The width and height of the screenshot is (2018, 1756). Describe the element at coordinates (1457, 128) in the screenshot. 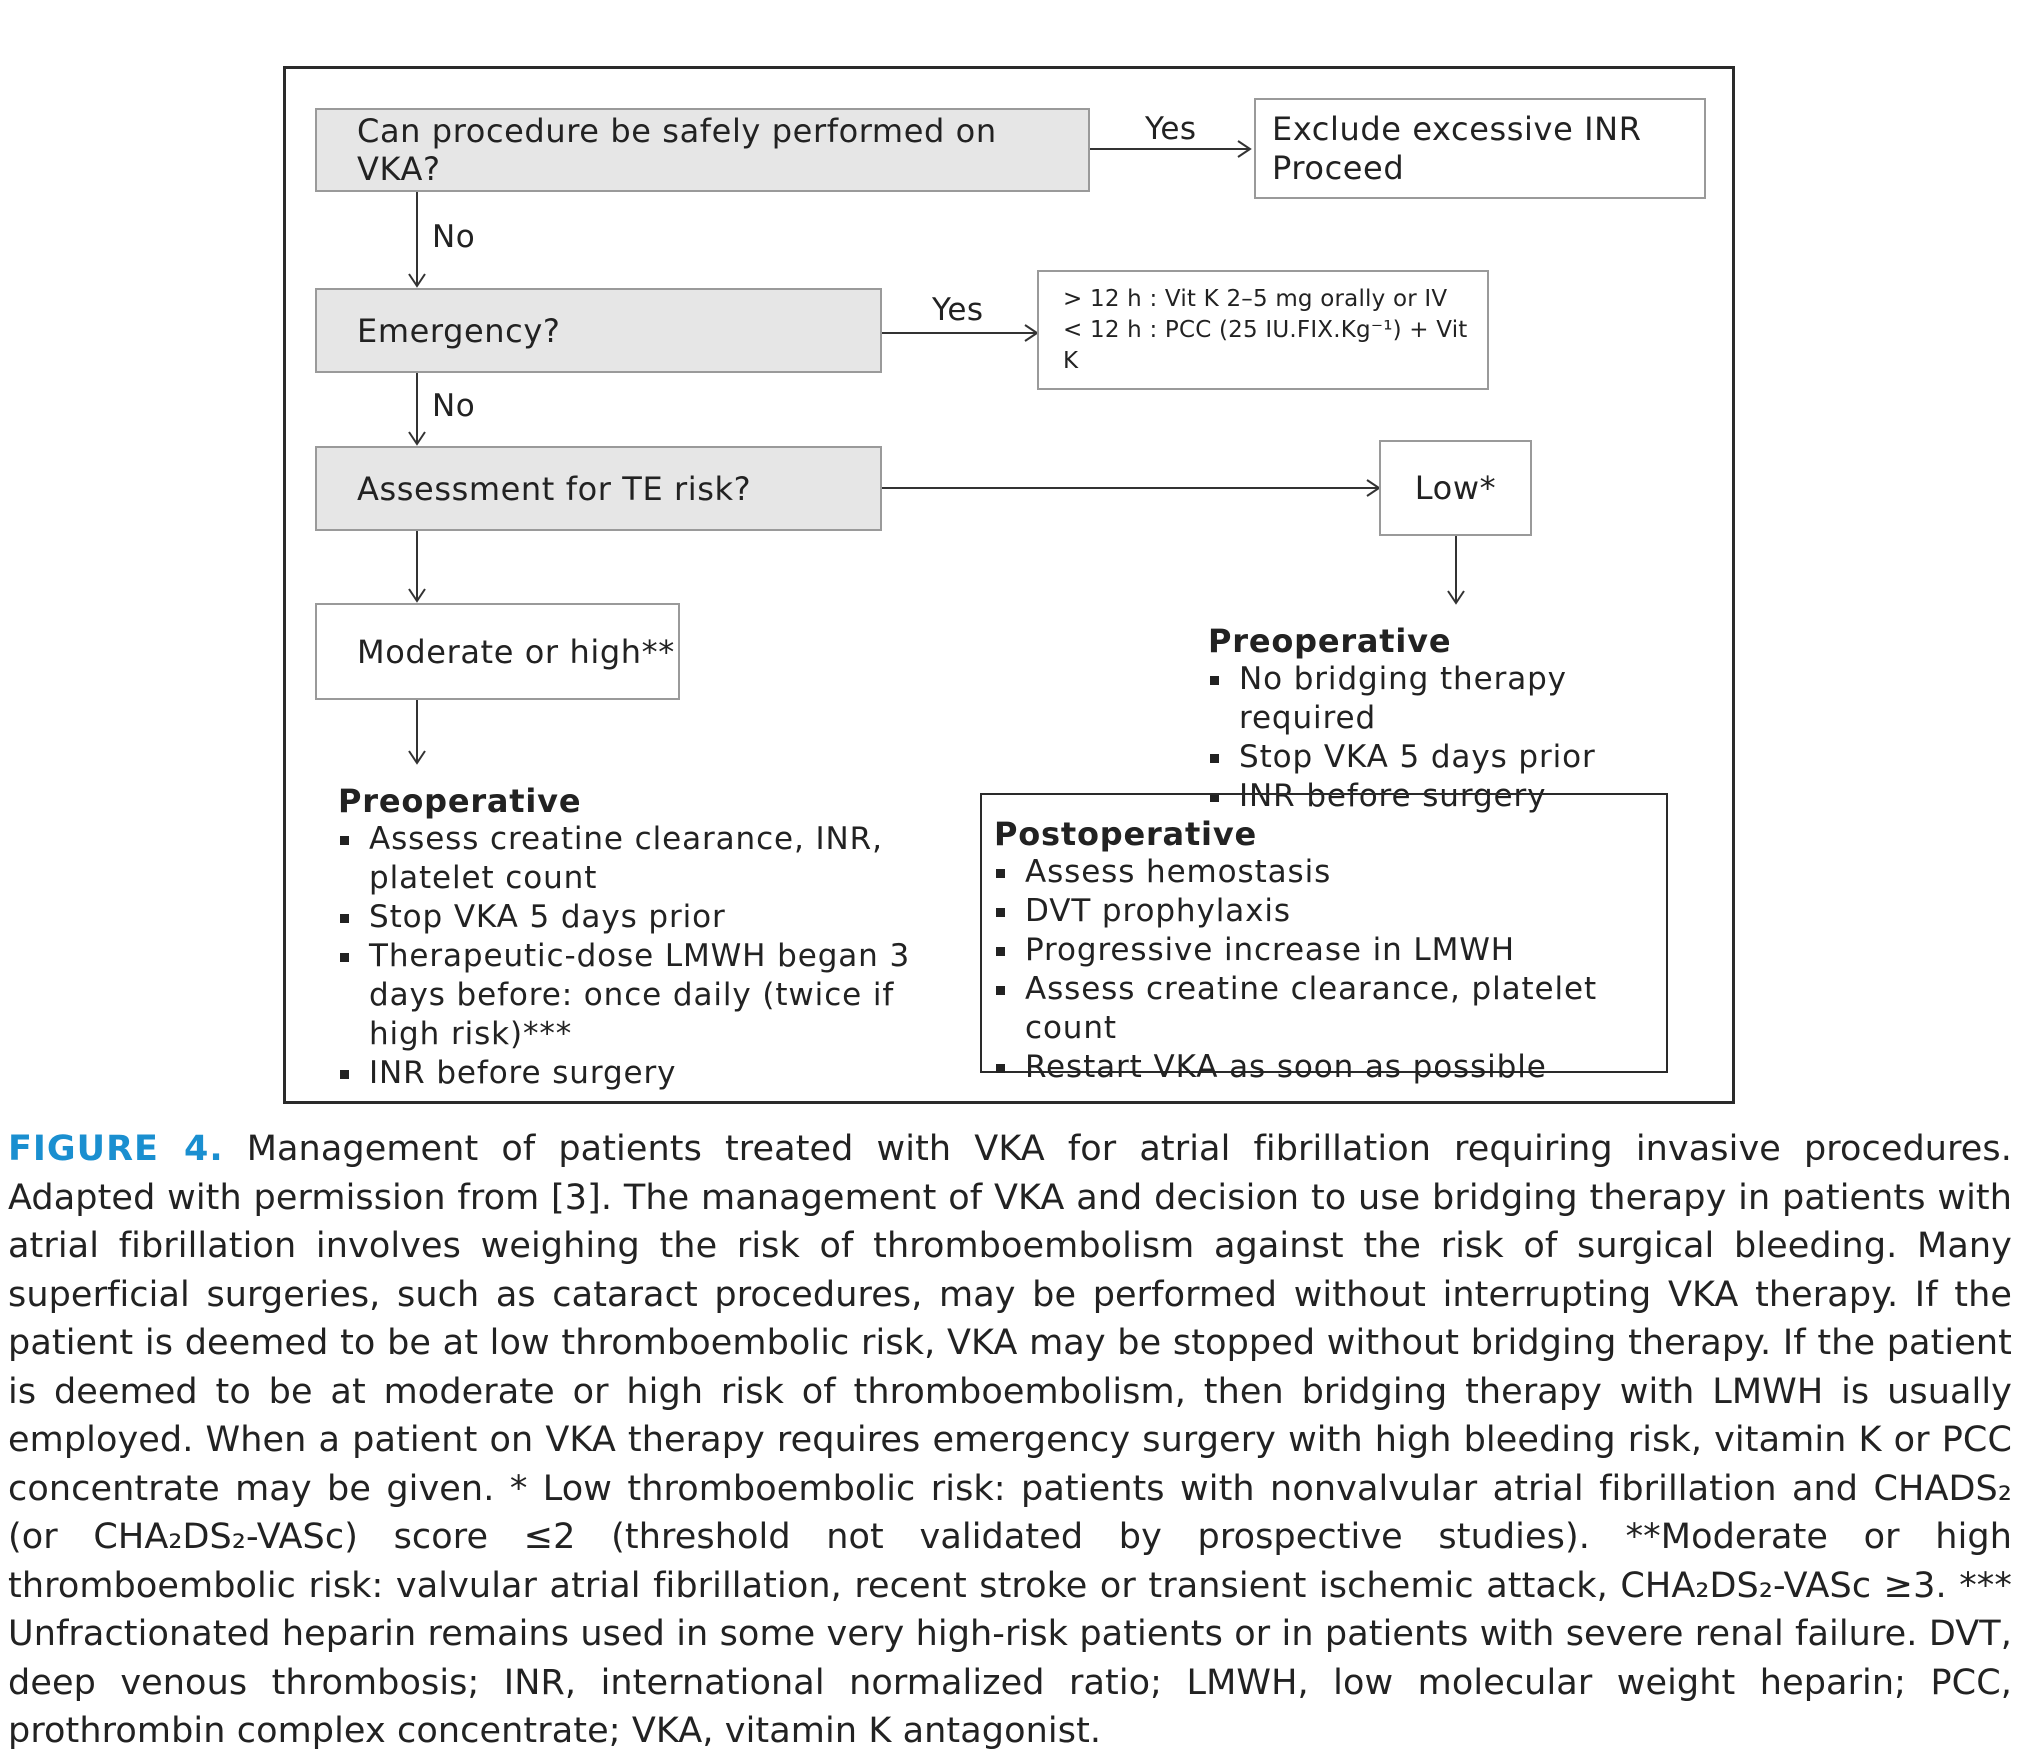

I see `exclude-inr-line1: Exclude excessive INR` at that location.